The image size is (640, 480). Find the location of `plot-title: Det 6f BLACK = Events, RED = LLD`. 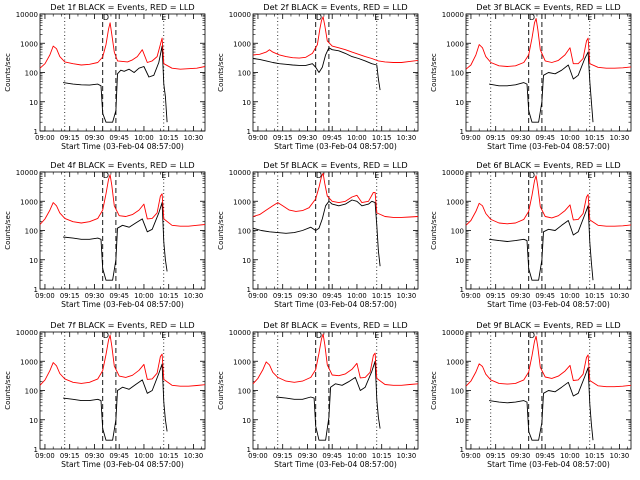

plot-title: Det 6f BLACK = Events, RED = LLD is located at coordinates (548, 165).